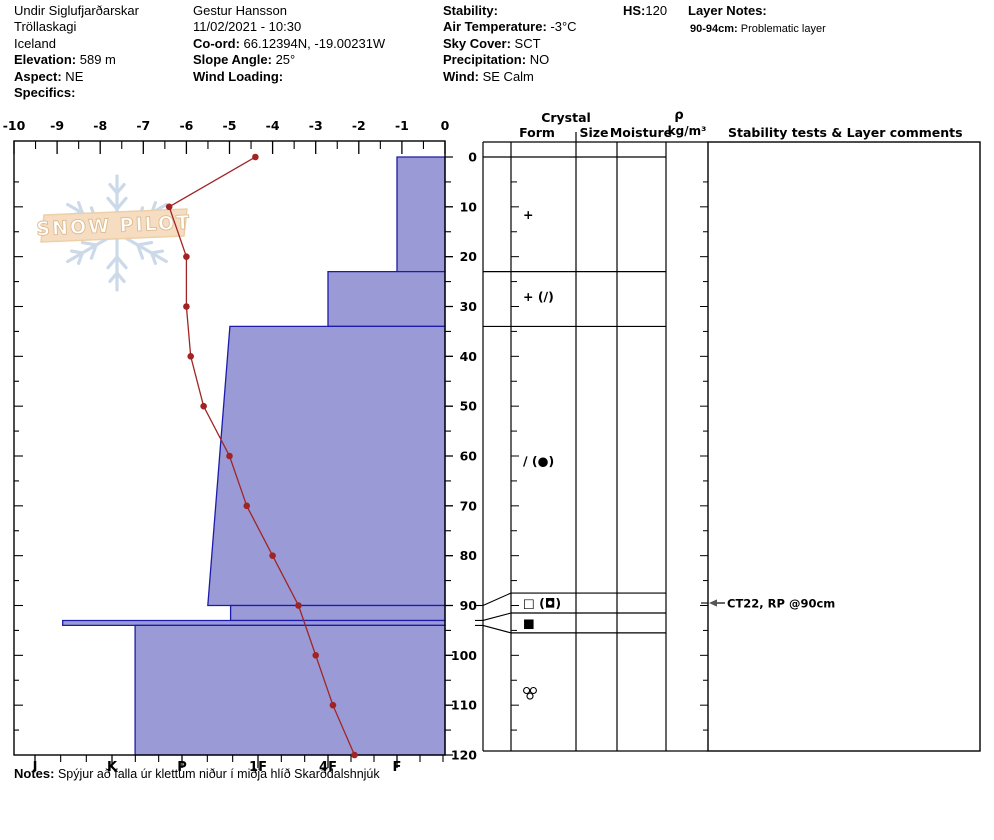 This screenshot has height=840, width=994. Describe the element at coordinates (45, 93) in the screenshot. I see `site-line: Specifics:` at that location.